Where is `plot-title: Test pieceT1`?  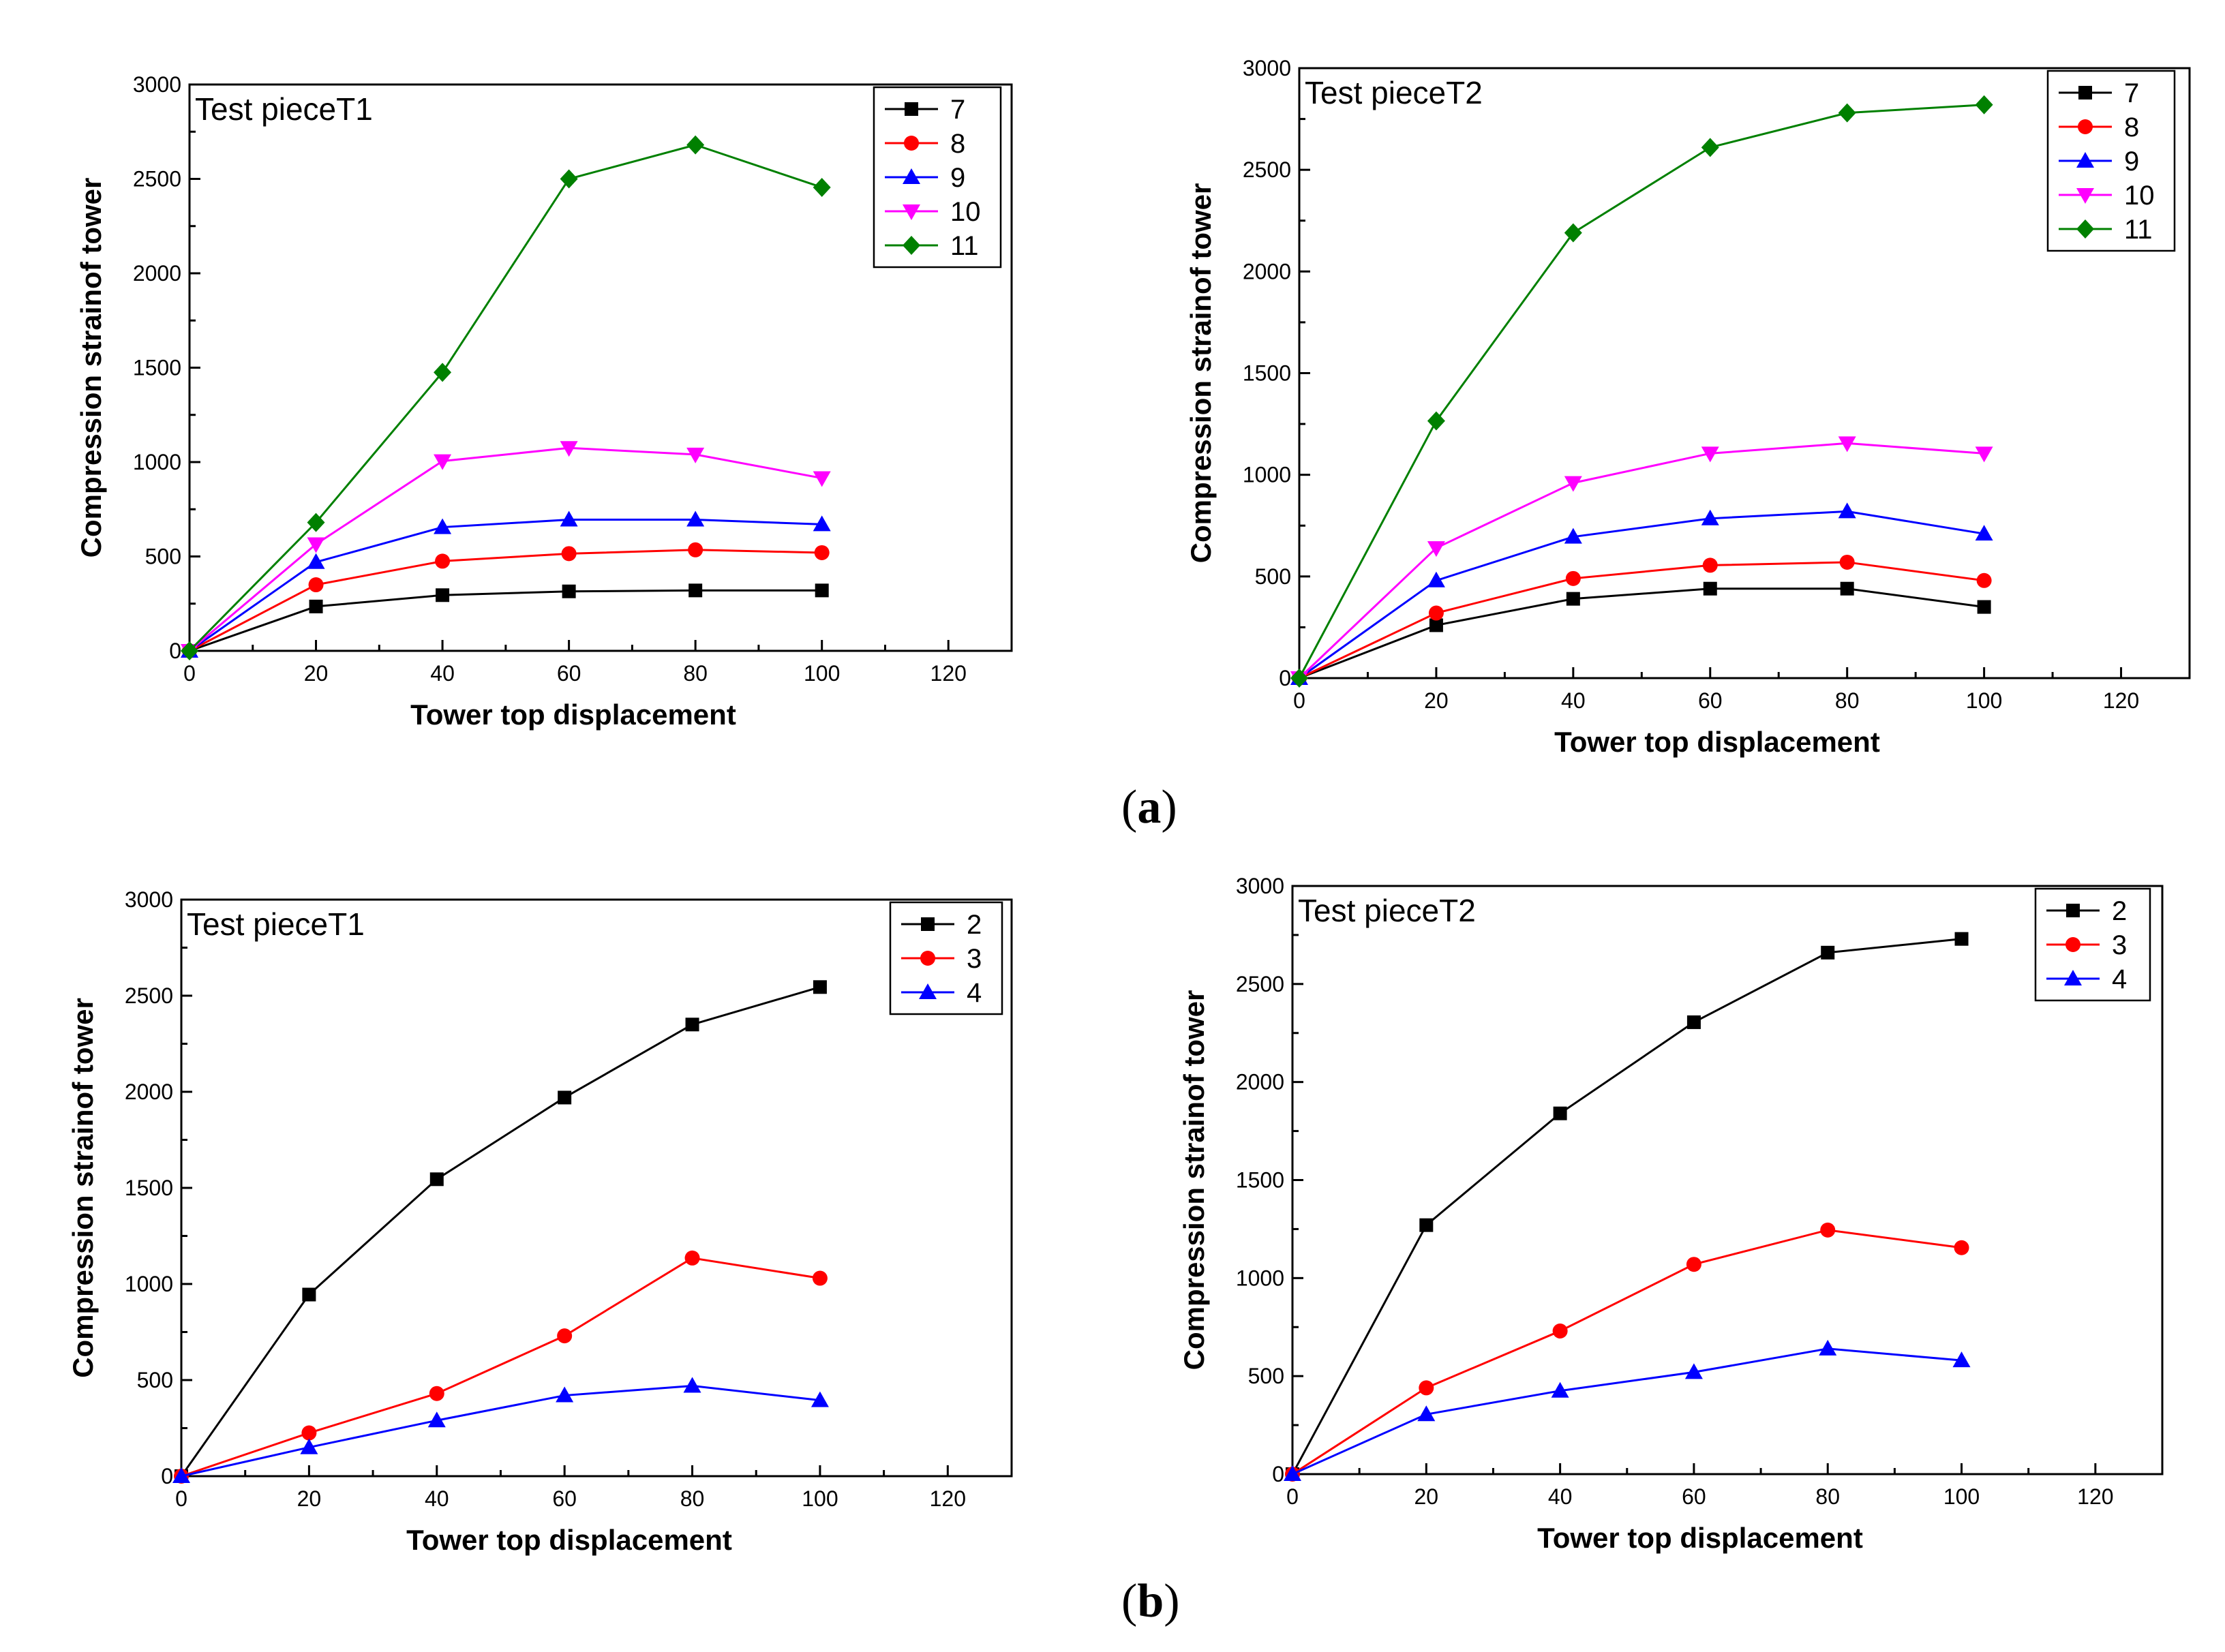
plot-title: Test pieceT1 is located at coordinates (284, 109).